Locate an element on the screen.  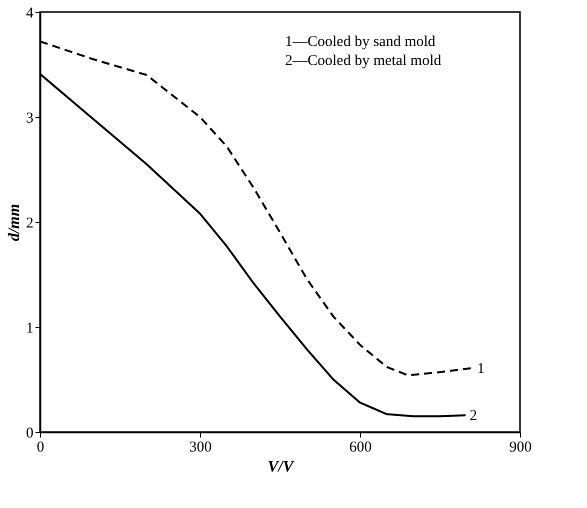
x-tick-label: 0 is located at coordinates (40, 448).